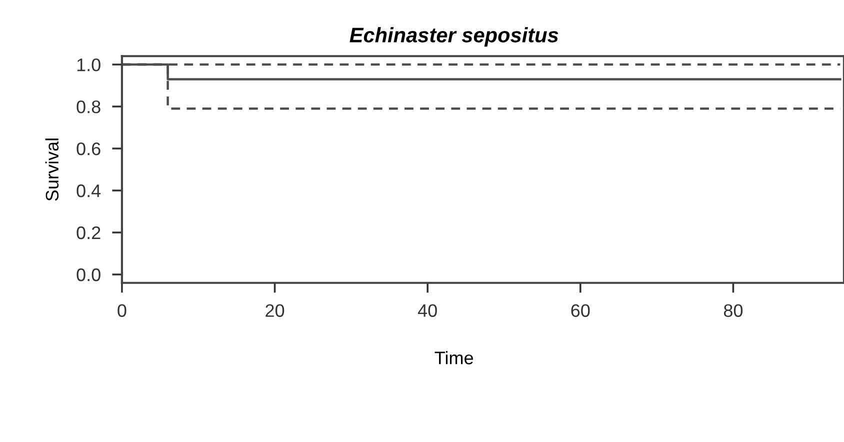 Image resolution: width=844 pixels, height=442 pixels. Describe the element at coordinates (88, 233) in the screenshot. I see `y-tick-label: 0.2` at that location.